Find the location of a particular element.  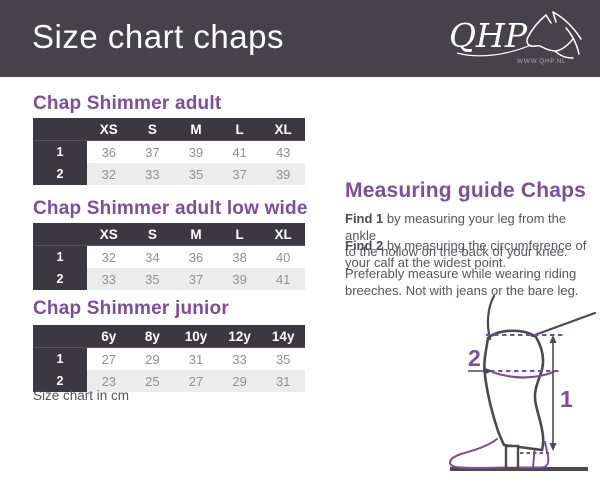

table-row: 1 27 29 31 33 35 is located at coordinates (169, 358).